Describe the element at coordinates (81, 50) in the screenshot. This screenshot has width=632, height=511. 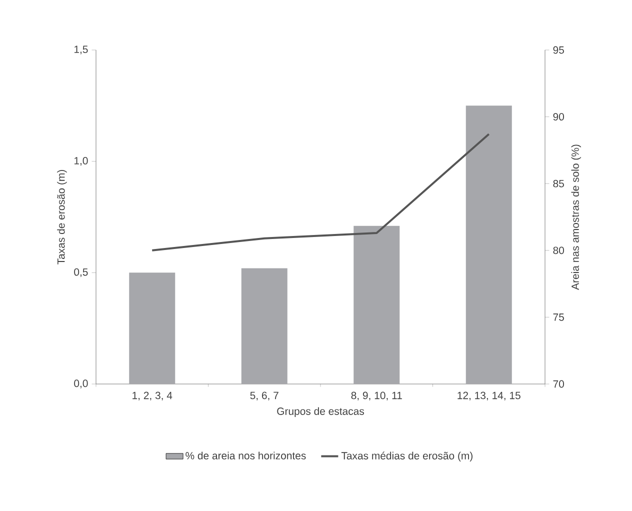
I see `y-tick-label: 1,5` at that location.